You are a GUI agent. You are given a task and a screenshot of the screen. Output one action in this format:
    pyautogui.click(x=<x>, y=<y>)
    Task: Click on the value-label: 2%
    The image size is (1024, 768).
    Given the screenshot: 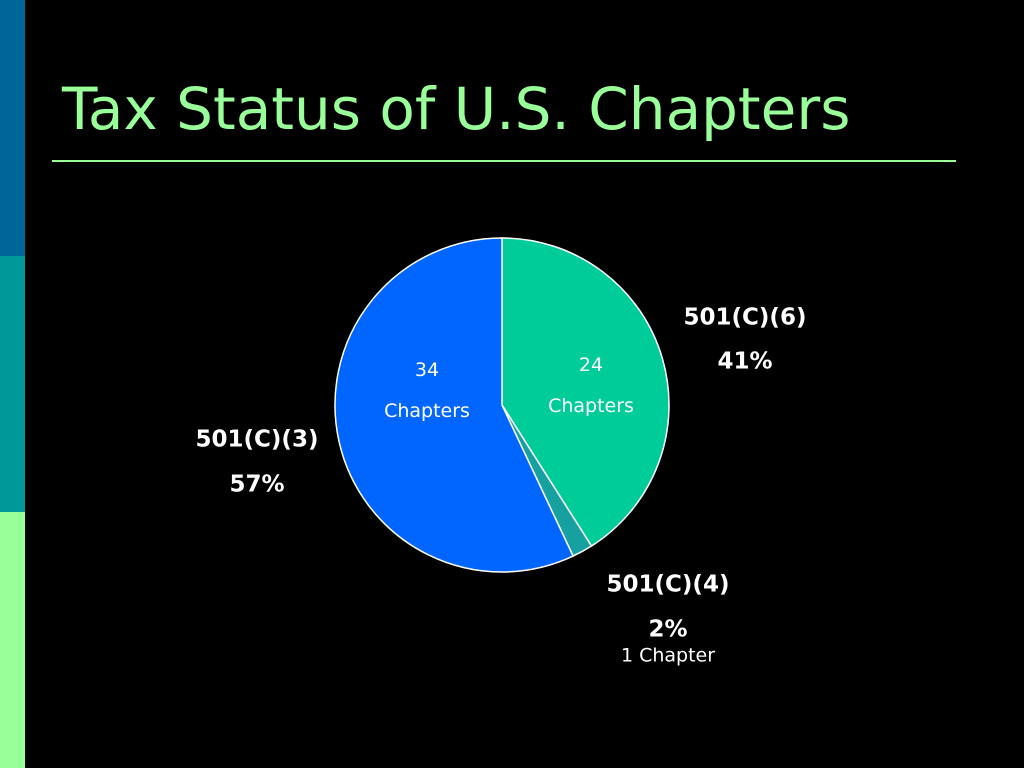 What is the action you would take?
    pyautogui.click(x=667, y=630)
    